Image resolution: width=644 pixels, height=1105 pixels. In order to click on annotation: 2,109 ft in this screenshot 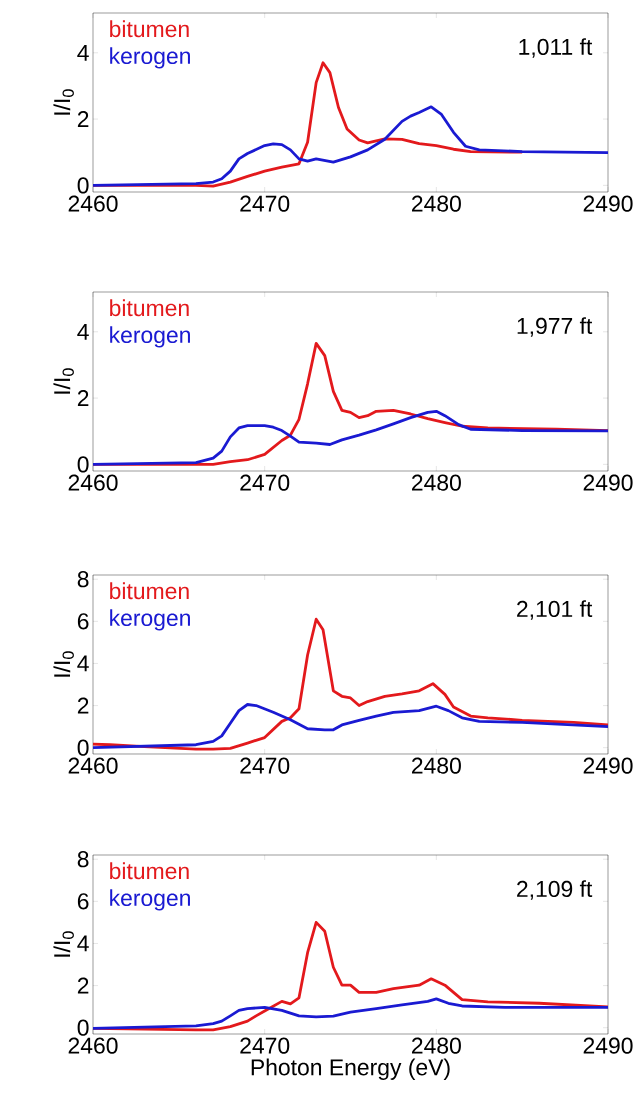, I will do `click(555, 890)`.